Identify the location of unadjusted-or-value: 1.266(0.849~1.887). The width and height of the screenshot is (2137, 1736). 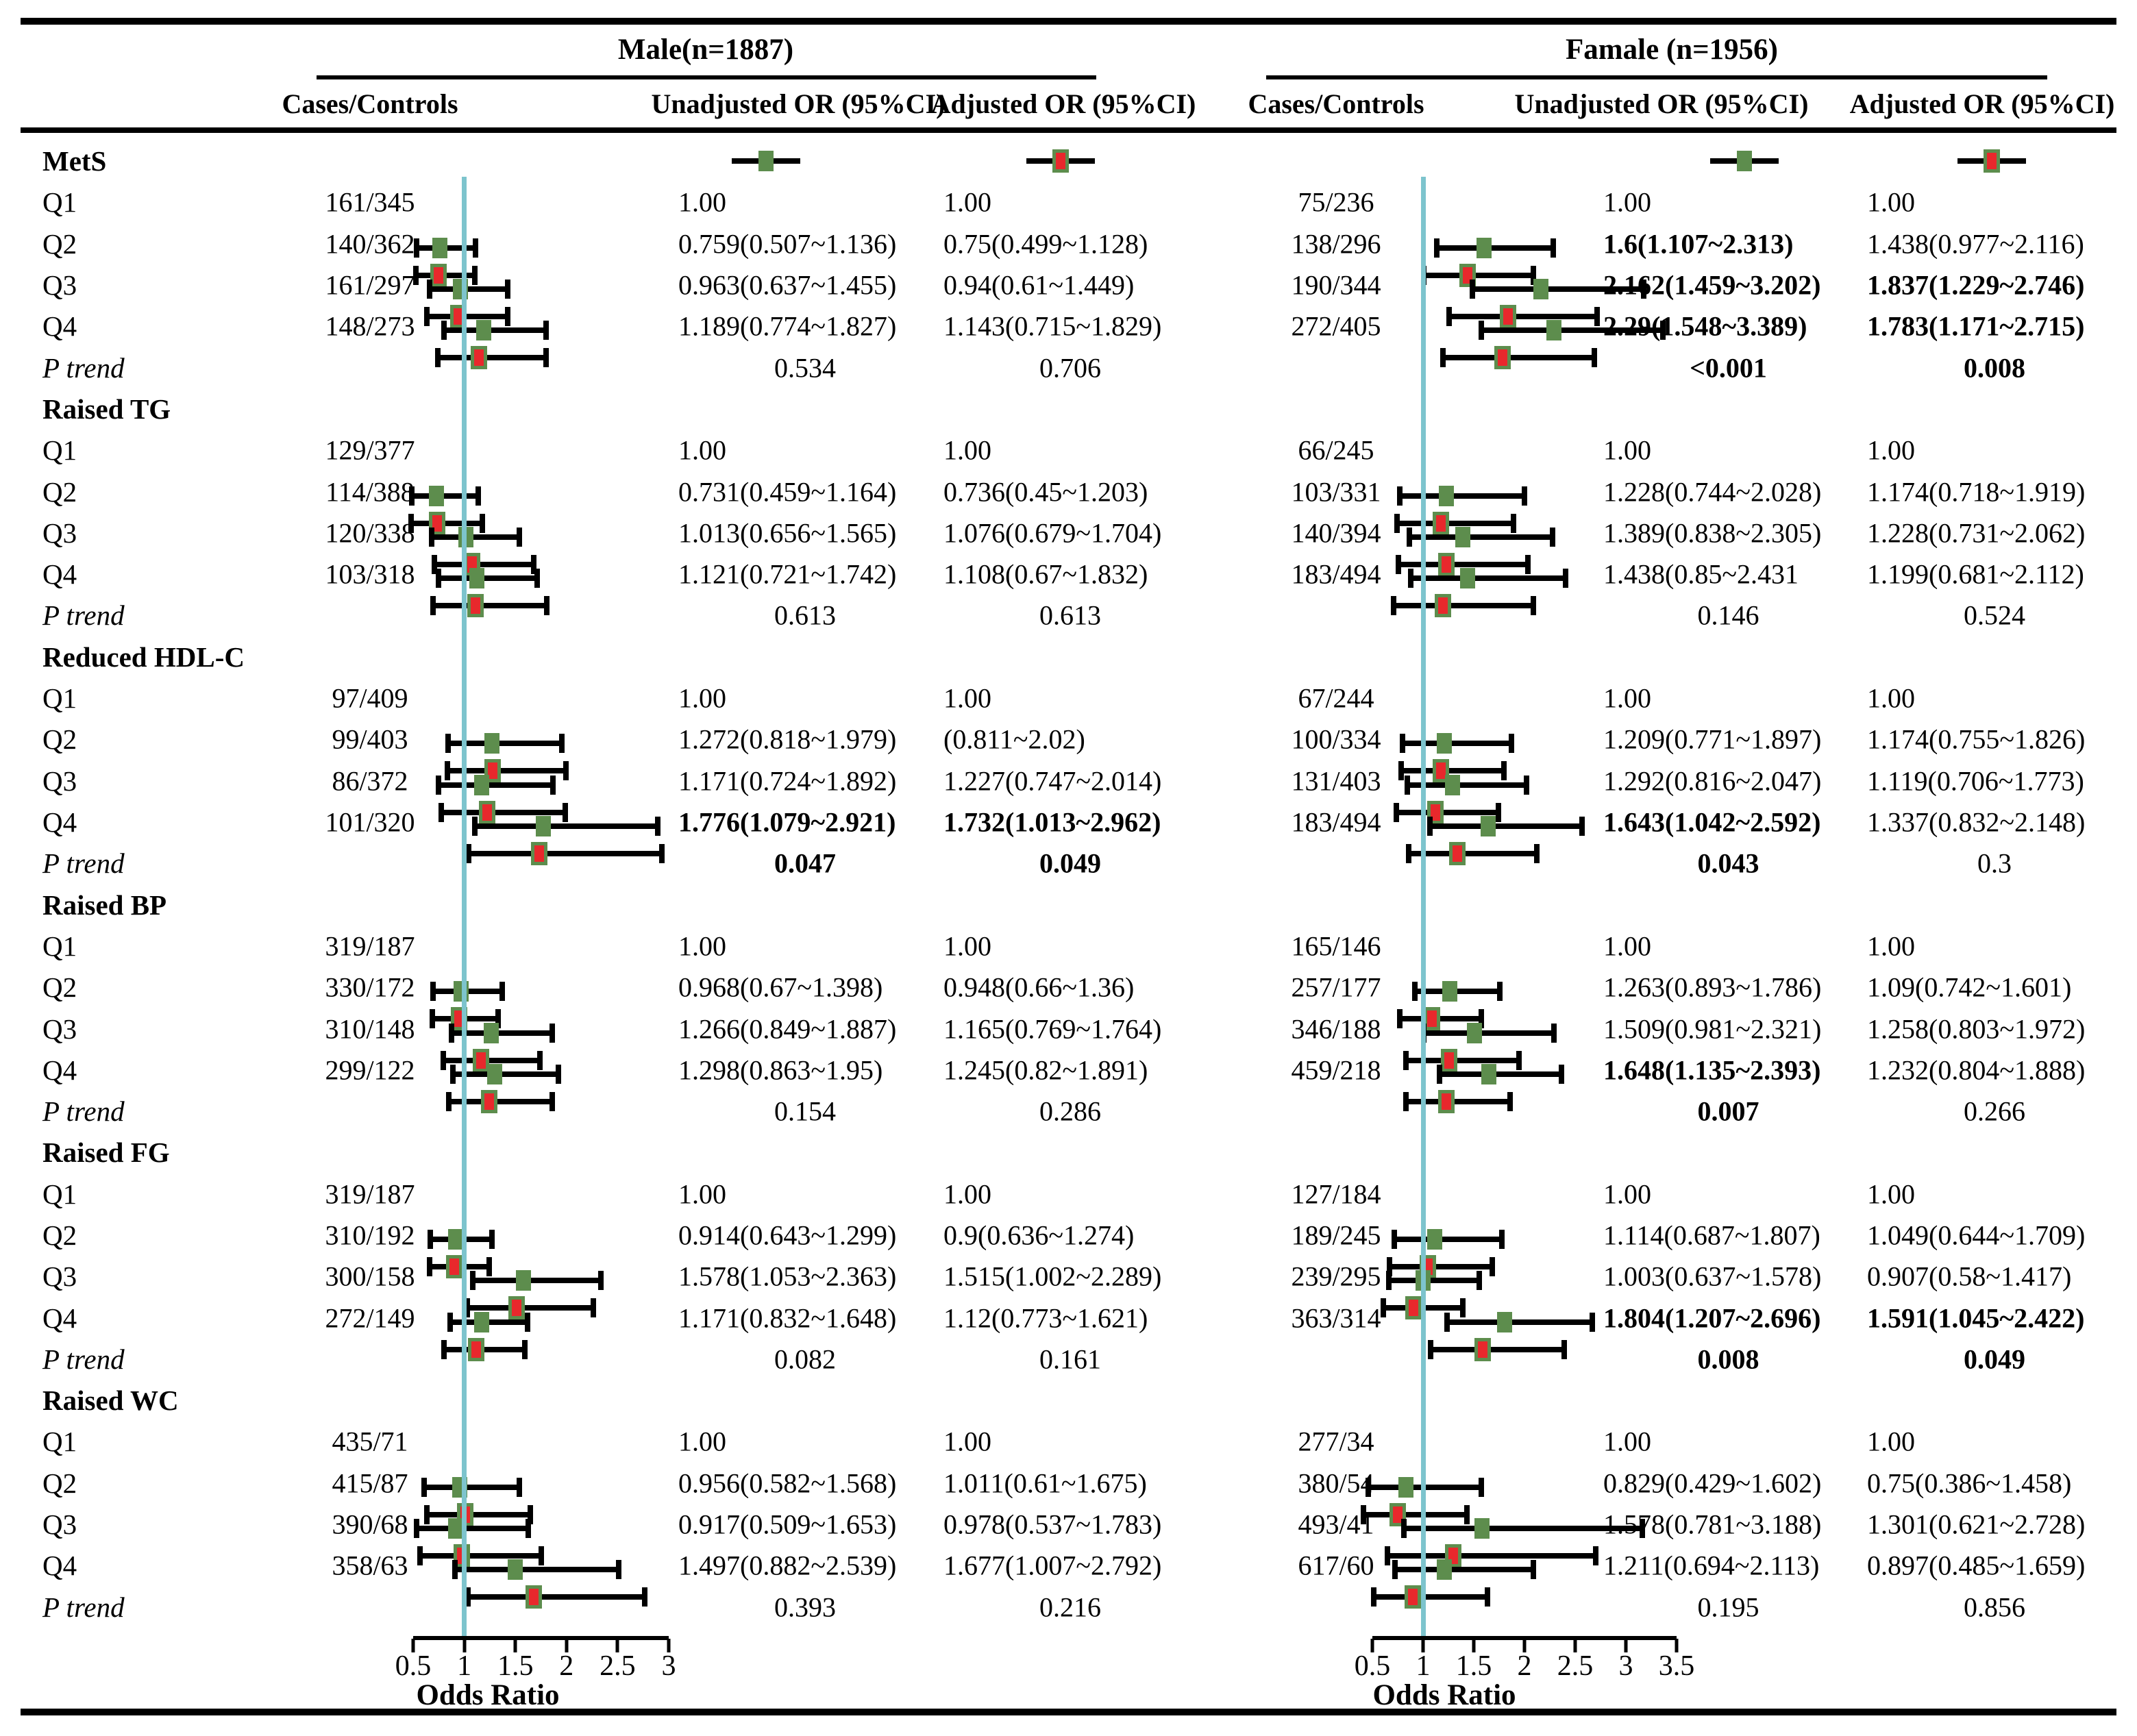
(788, 1028).